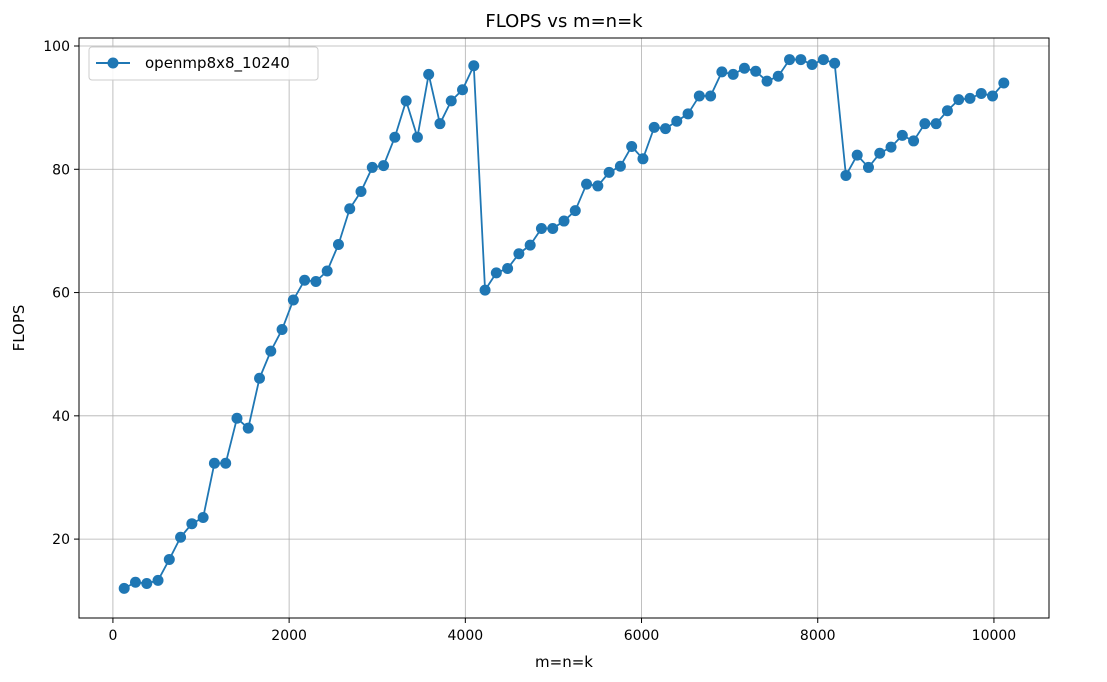  What do you see at coordinates (564, 21) in the screenshot?
I see `chart-title: FLOPS vs m=n=k` at bounding box center [564, 21].